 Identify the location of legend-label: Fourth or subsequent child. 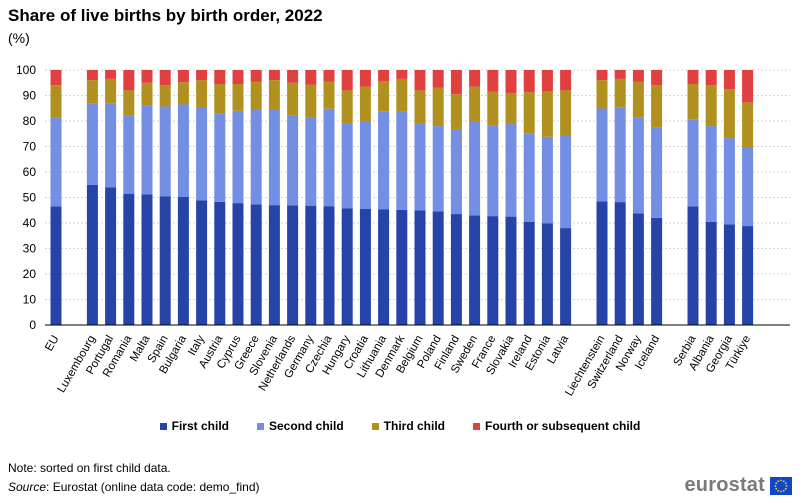
(563, 426).